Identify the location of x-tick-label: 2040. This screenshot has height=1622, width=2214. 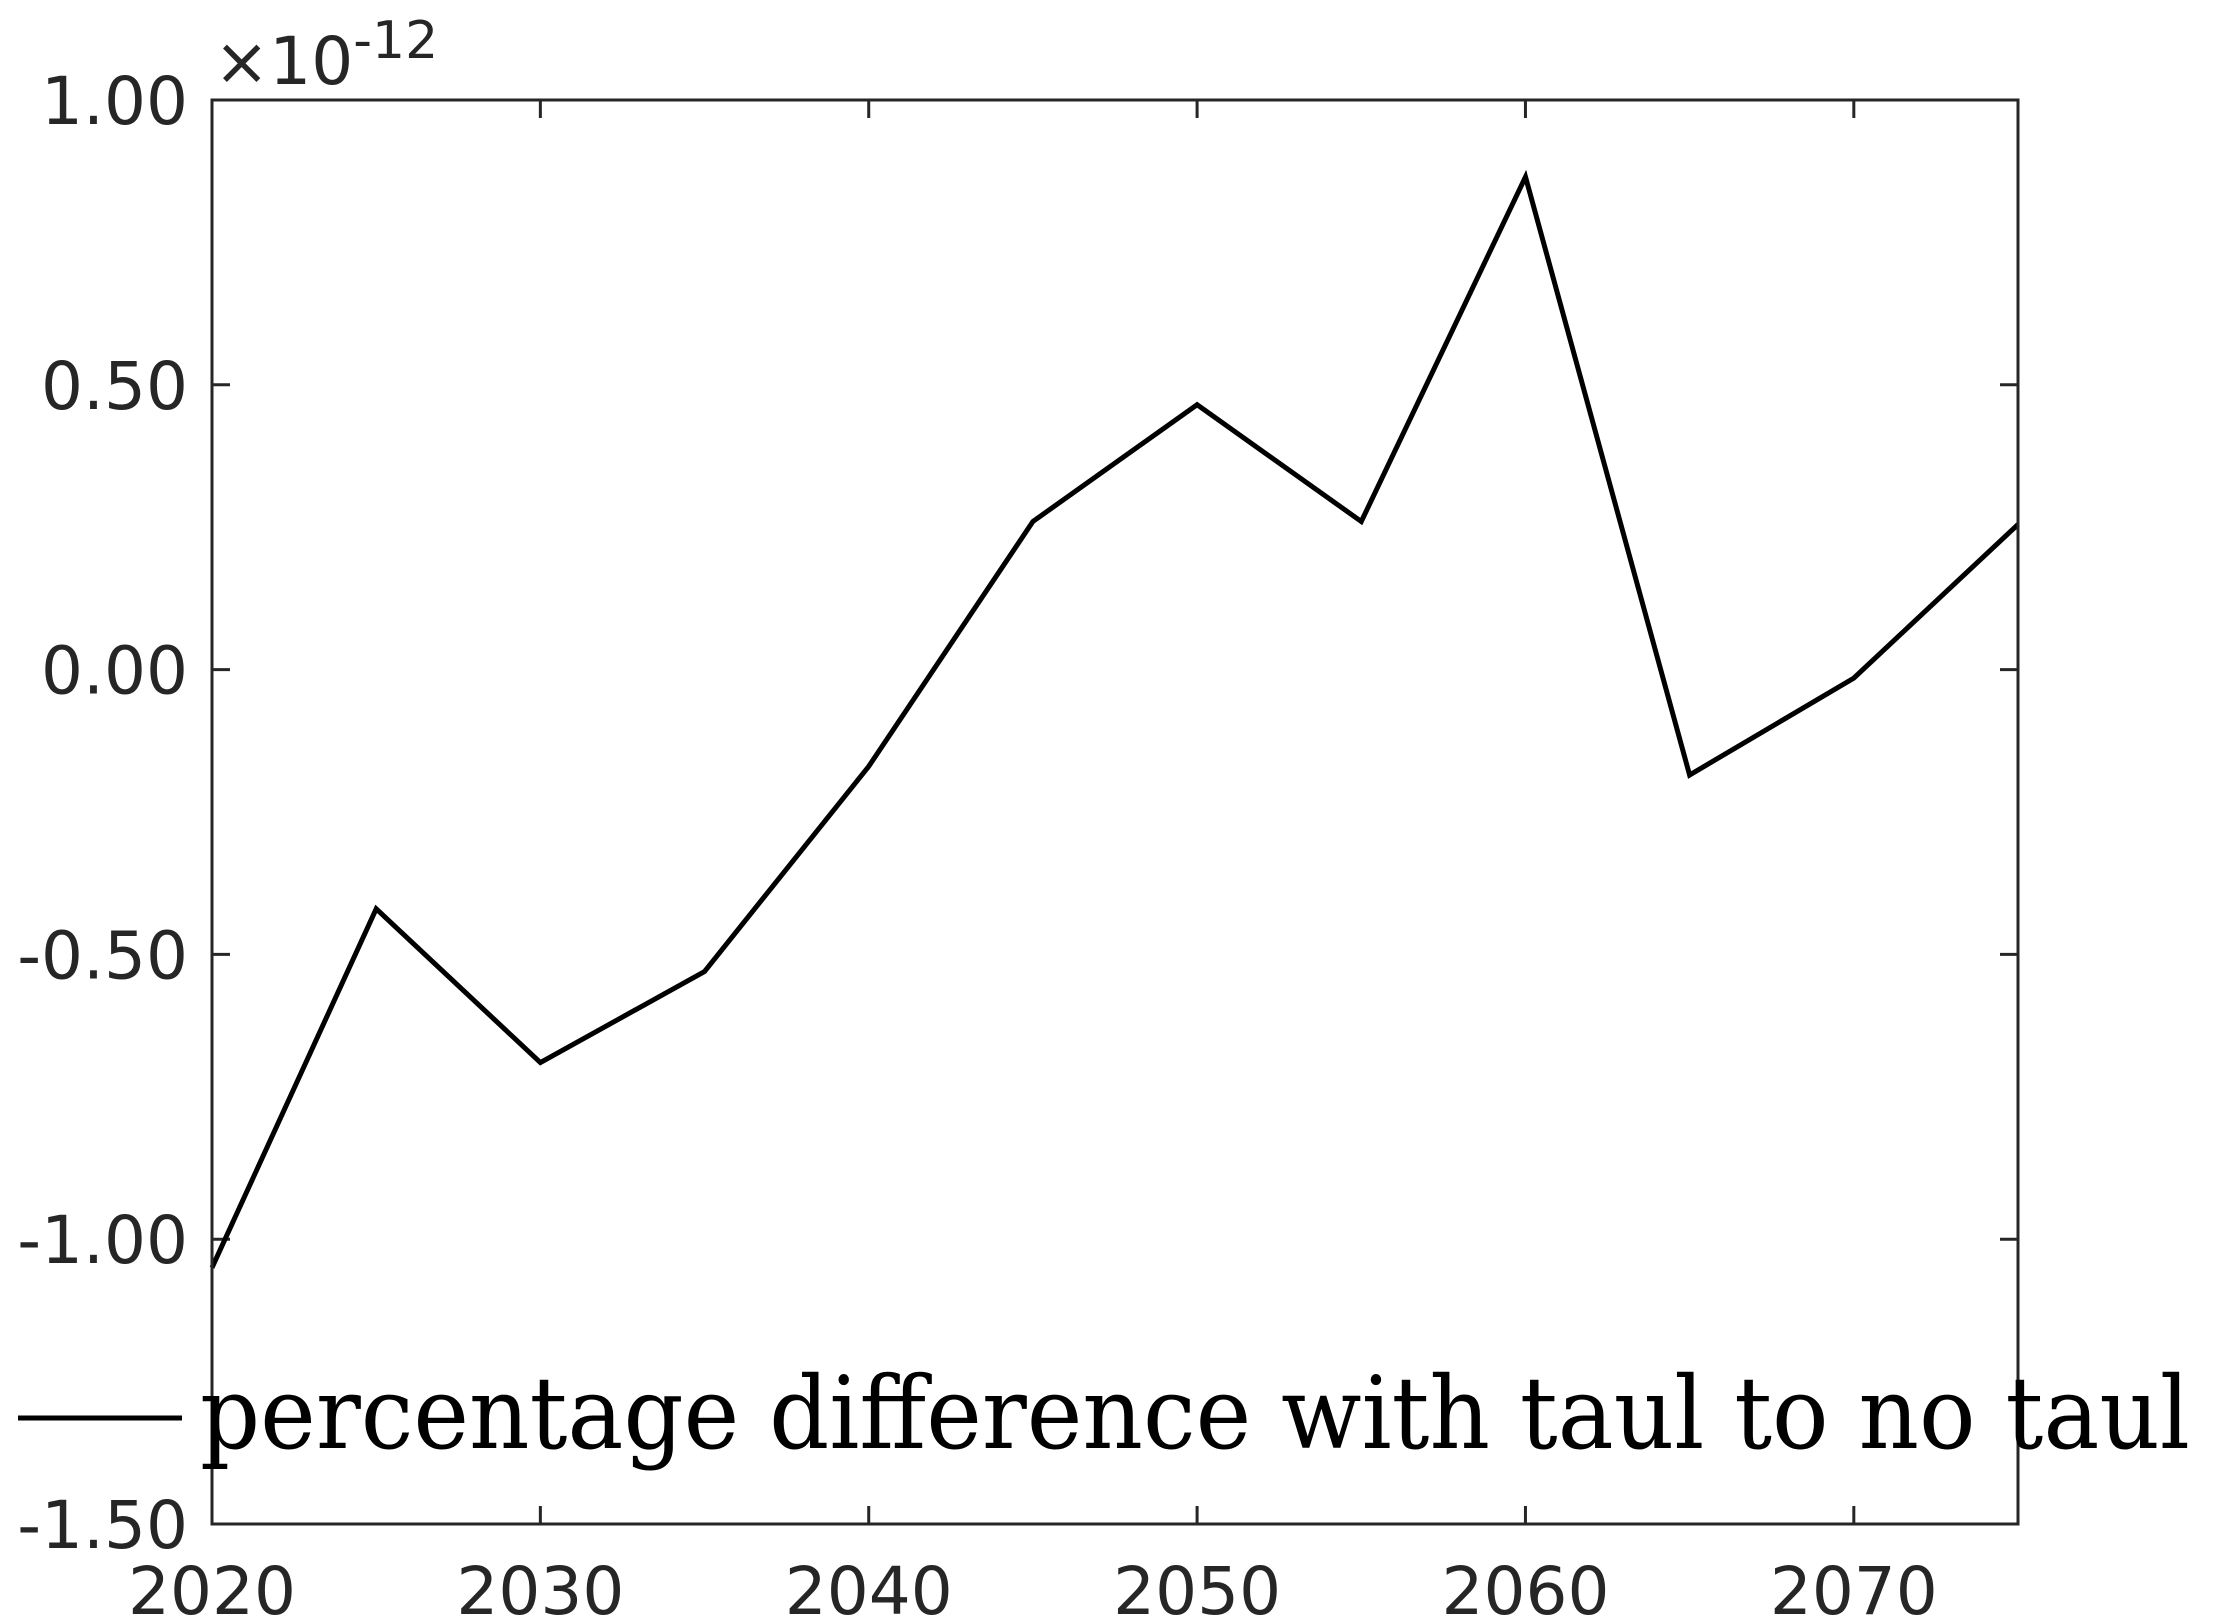
(869, 1587).